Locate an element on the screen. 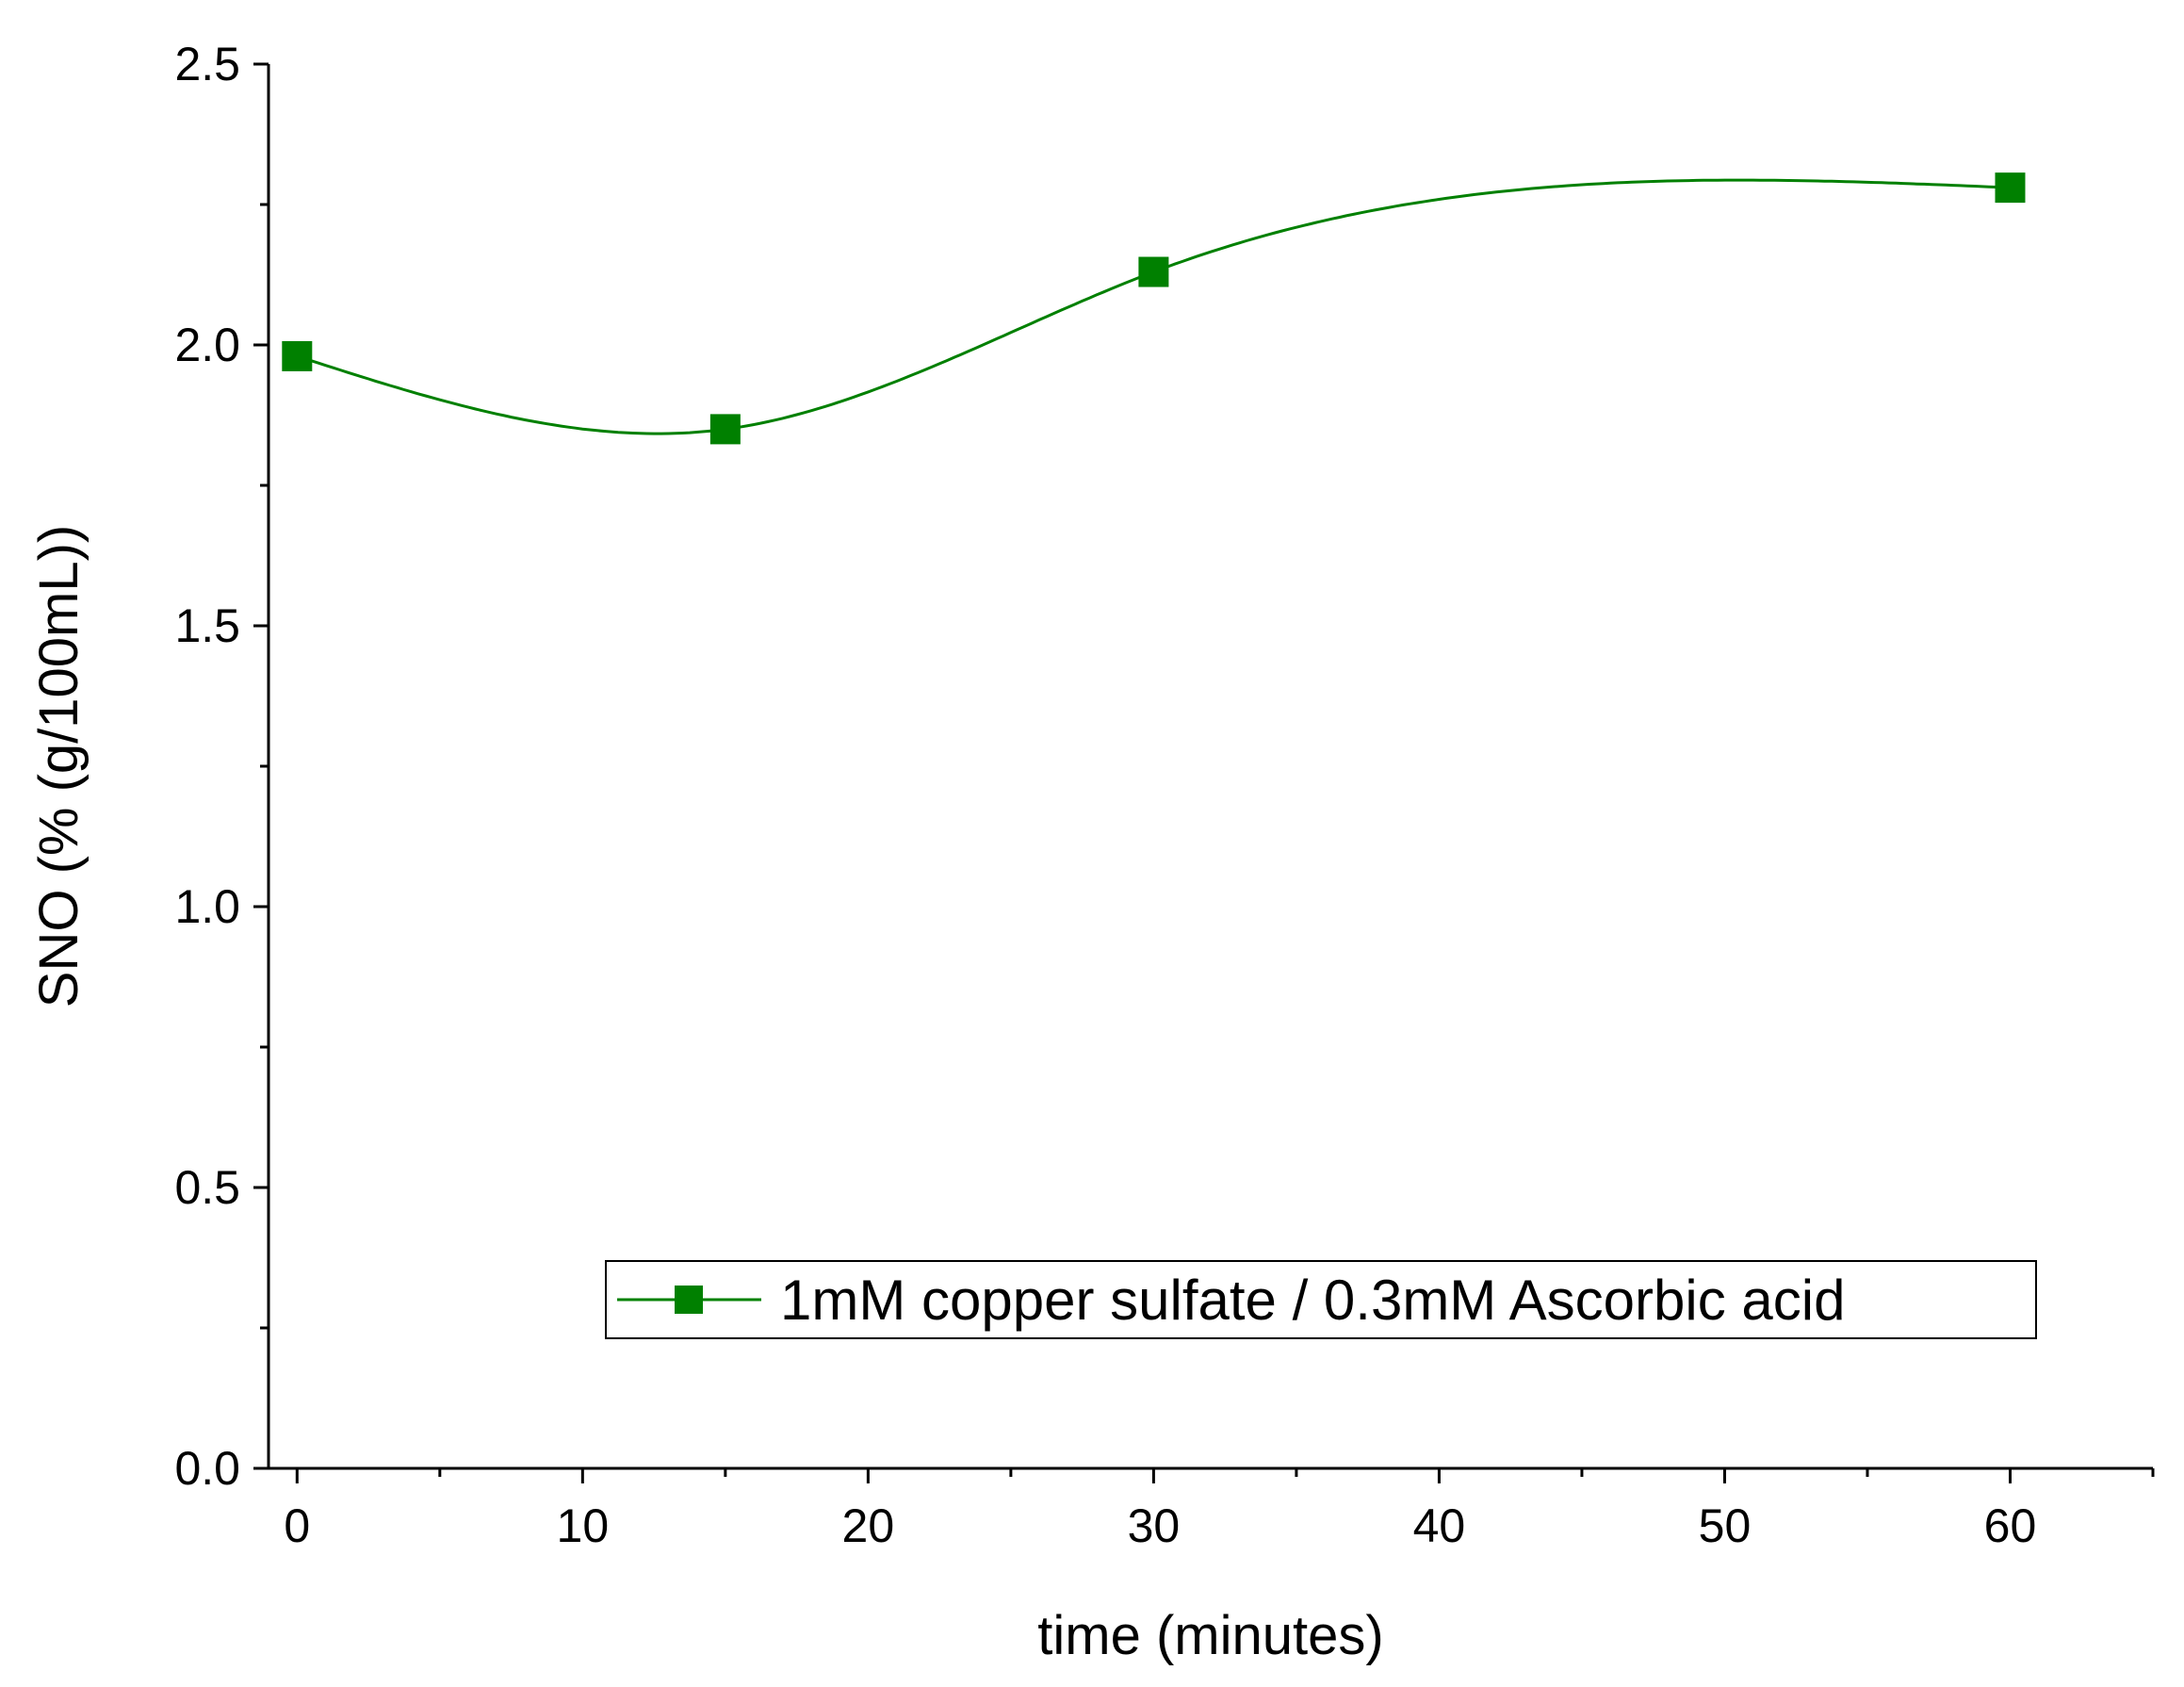 This screenshot has height=1687, width=2184. y-tick-label: 1.5 is located at coordinates (207, 625).